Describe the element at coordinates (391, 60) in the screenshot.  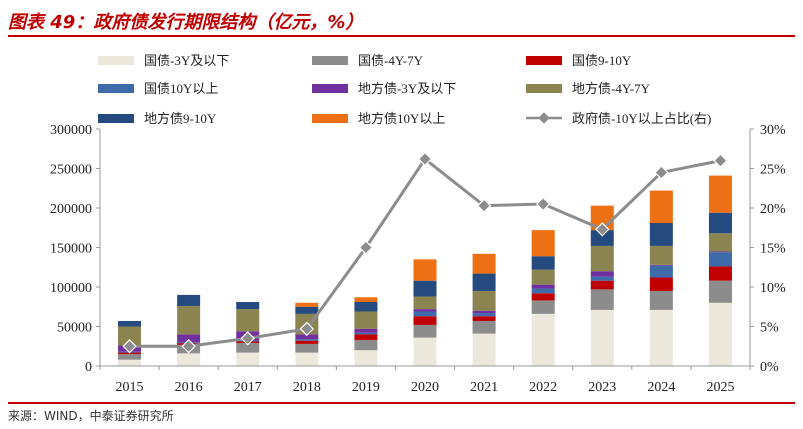
I see `legend-label: 国债-4Y-7Y` at that location.